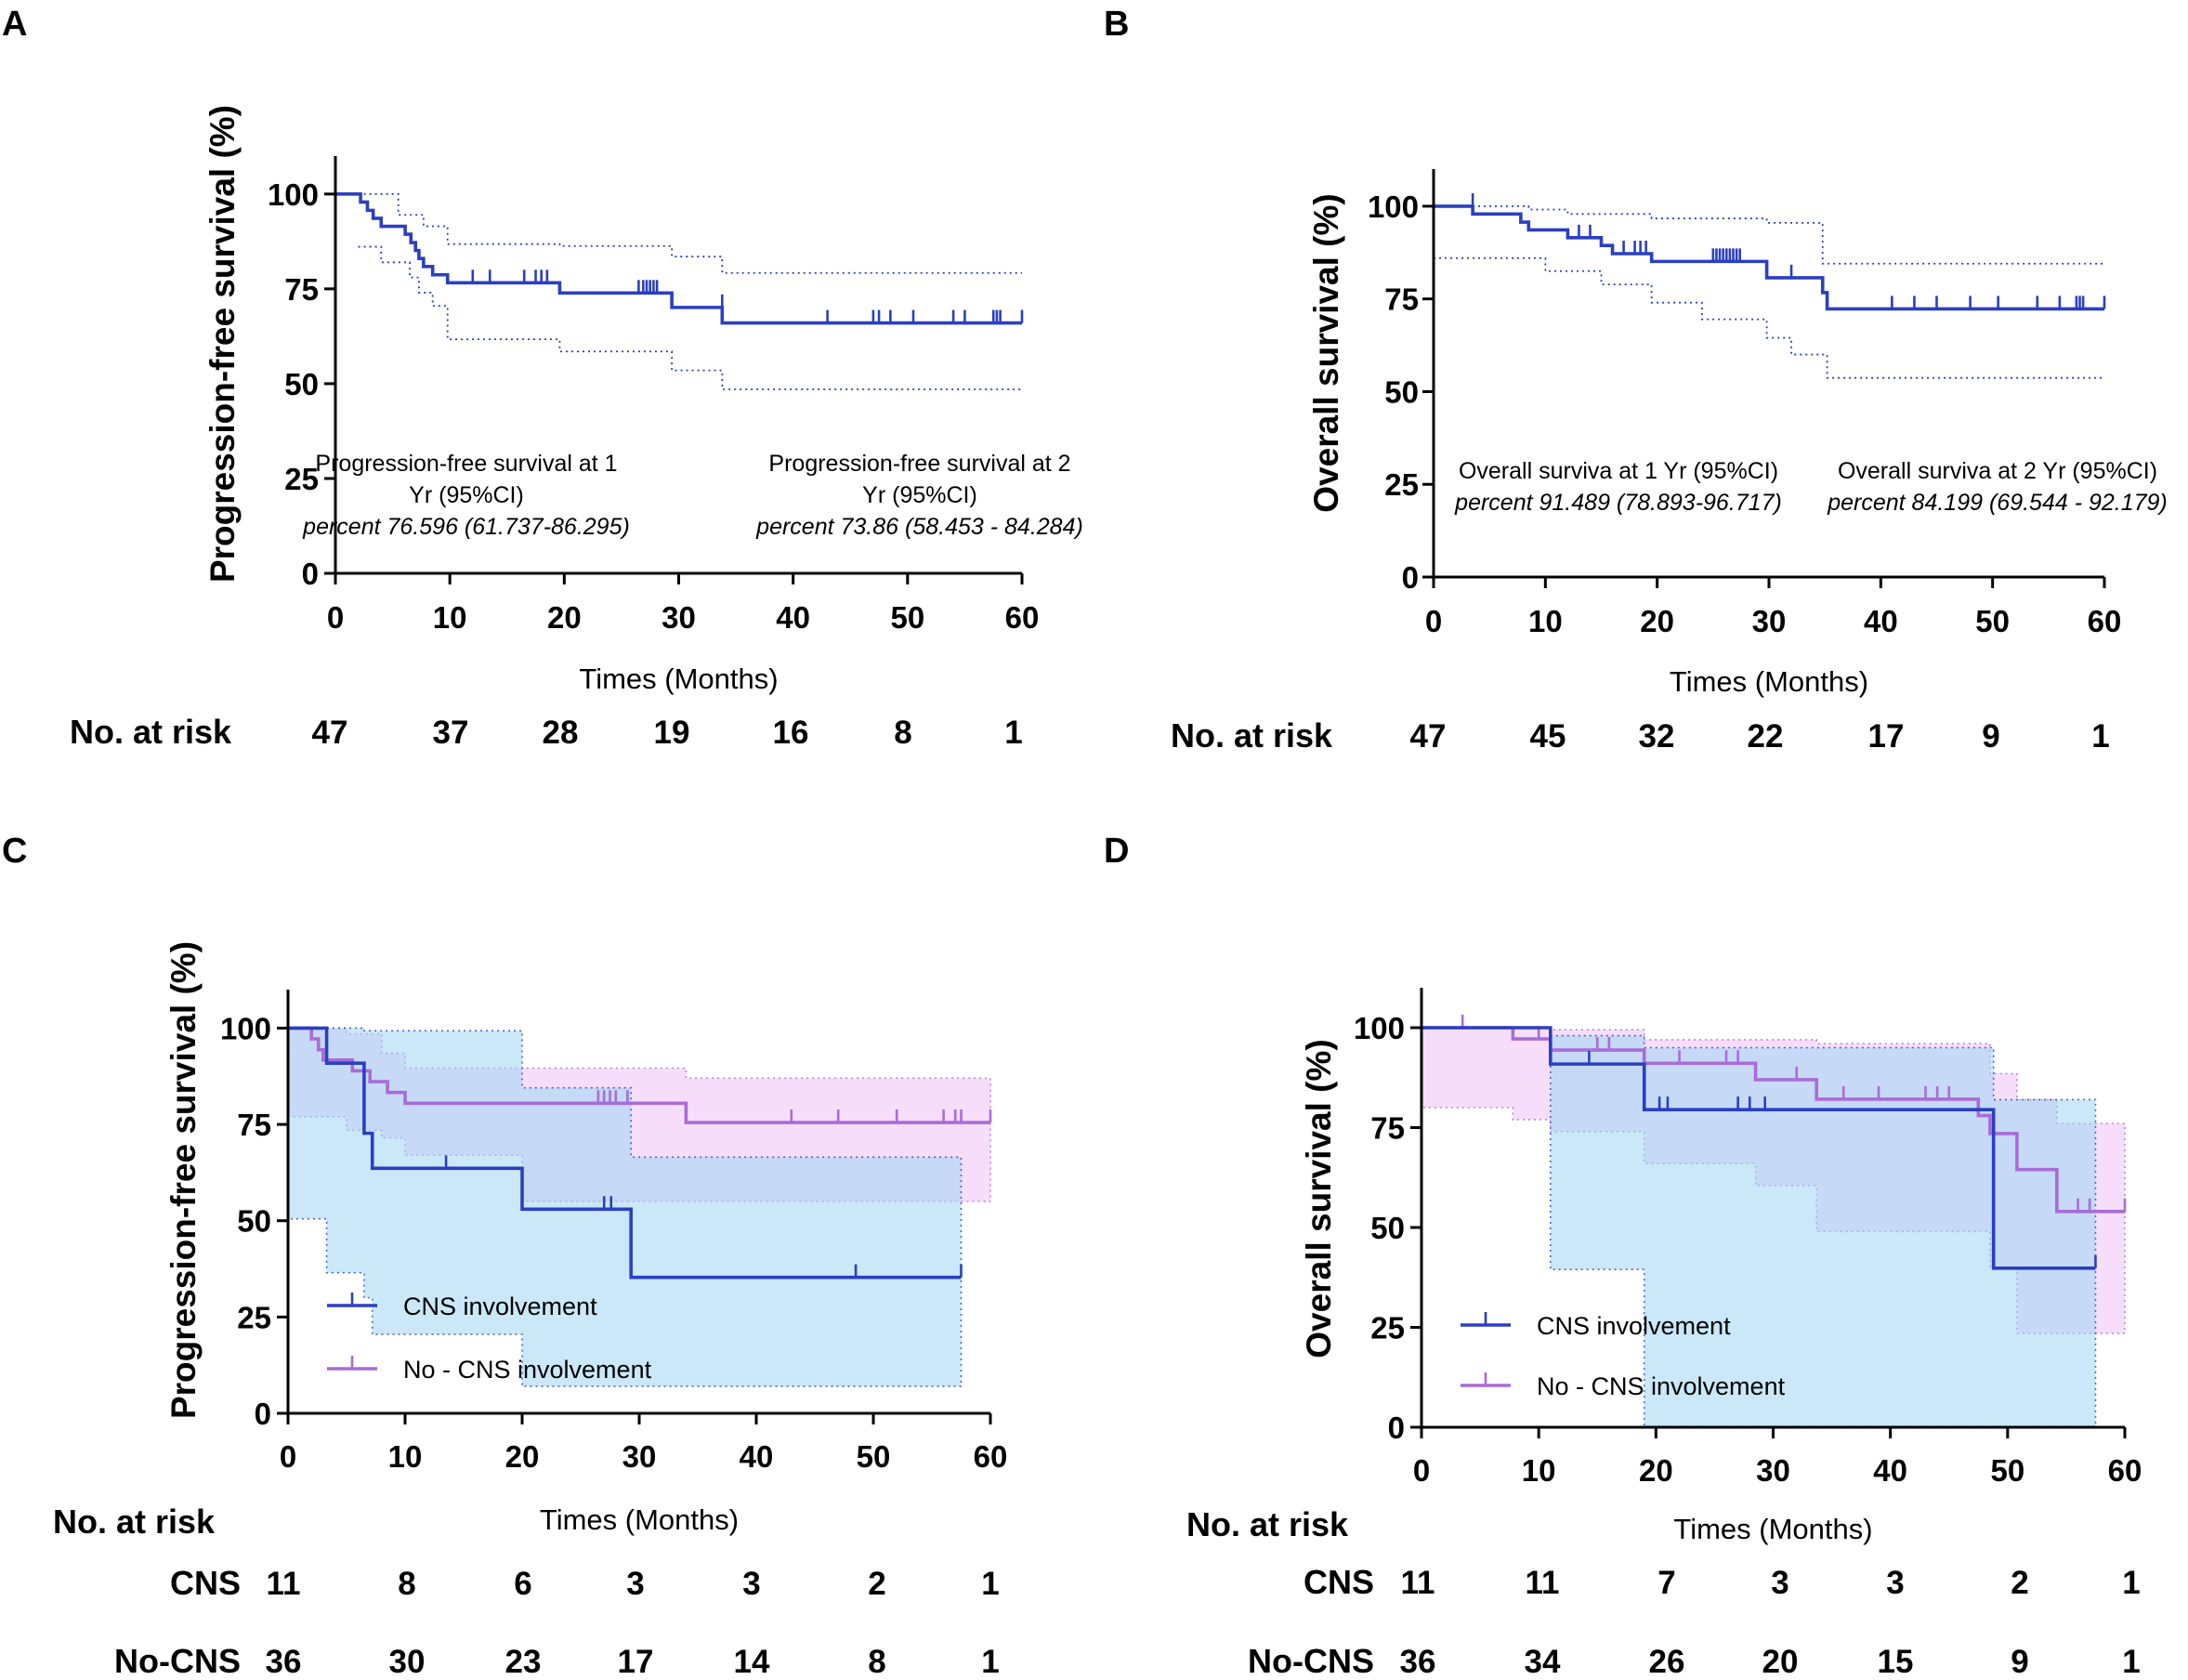 The height and width of the screenshot is (1680, 2188). I want to click on annotation-line: Overall surviva at 2 Yr (95%CI), so click(1997, 471).